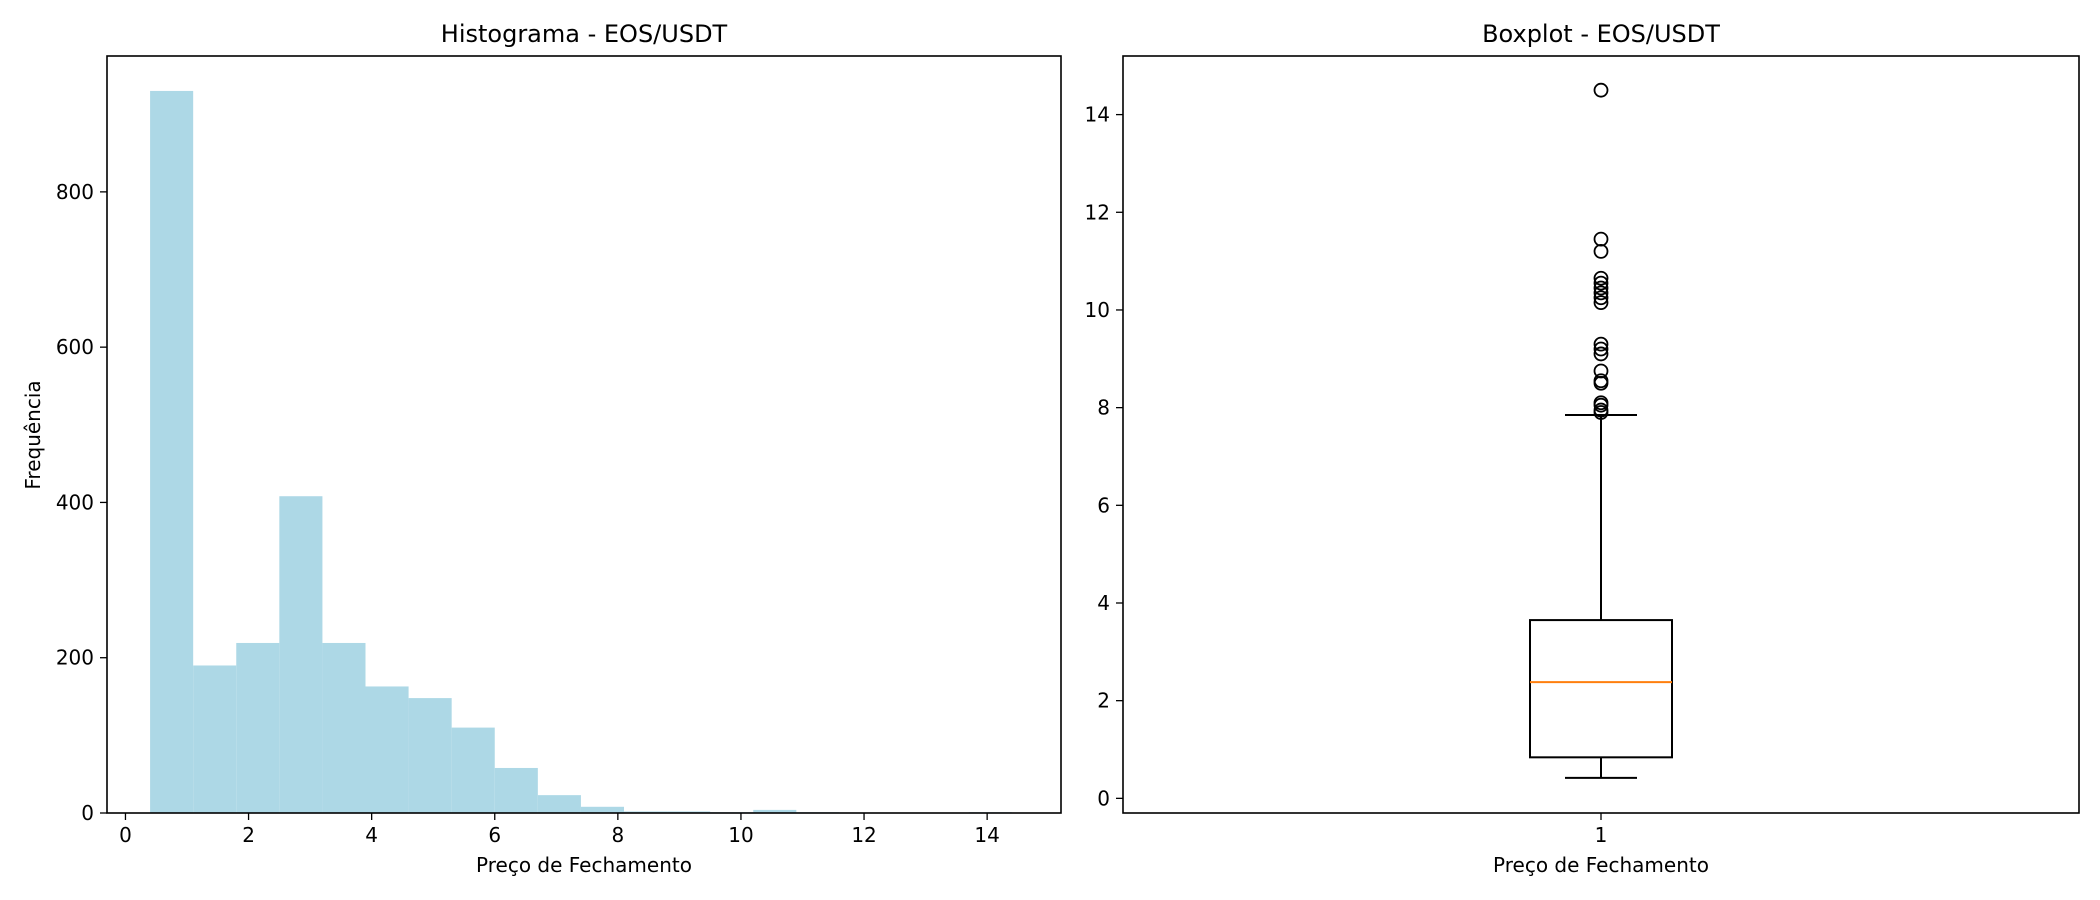  I want to click on histogram-y-tick-label: 600, so click(75, 347).